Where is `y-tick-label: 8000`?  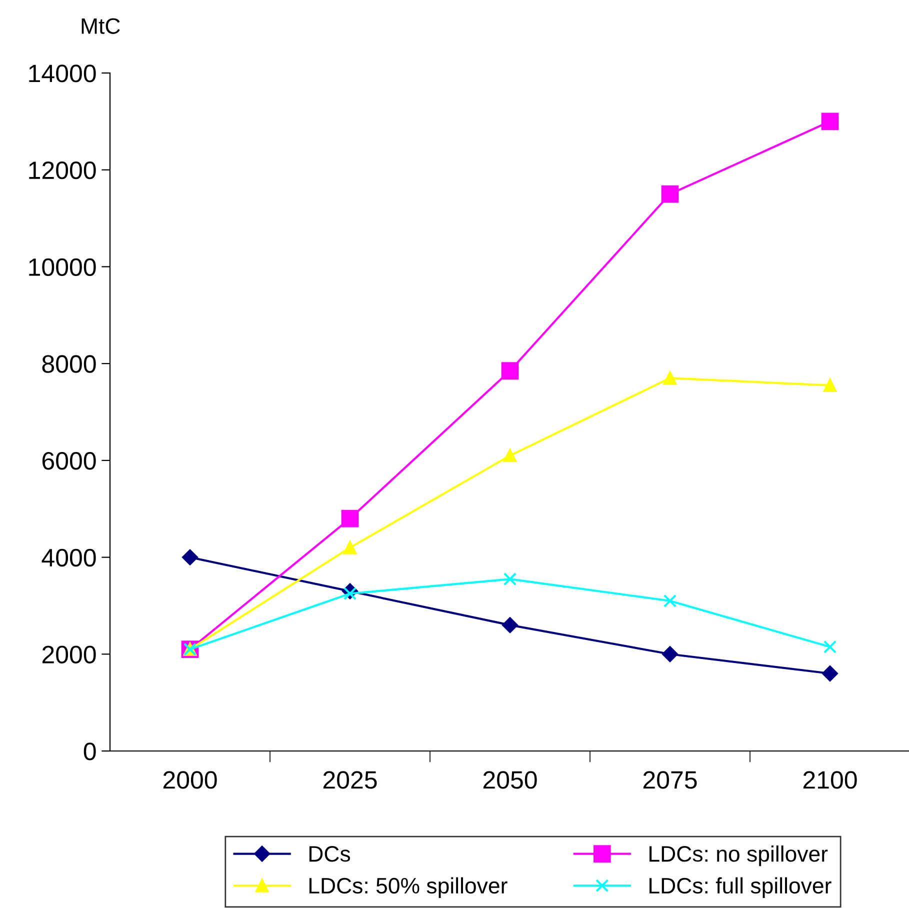
y-tick-label: 8000 is located at coordinates (69, 364).